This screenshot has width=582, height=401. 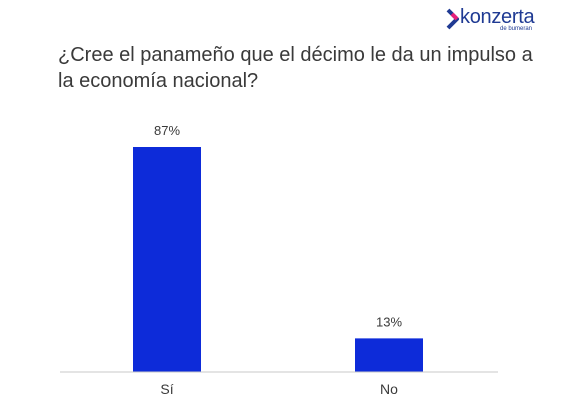 I want to click on konzerta-mark-icon, so click(x=452, y=19).